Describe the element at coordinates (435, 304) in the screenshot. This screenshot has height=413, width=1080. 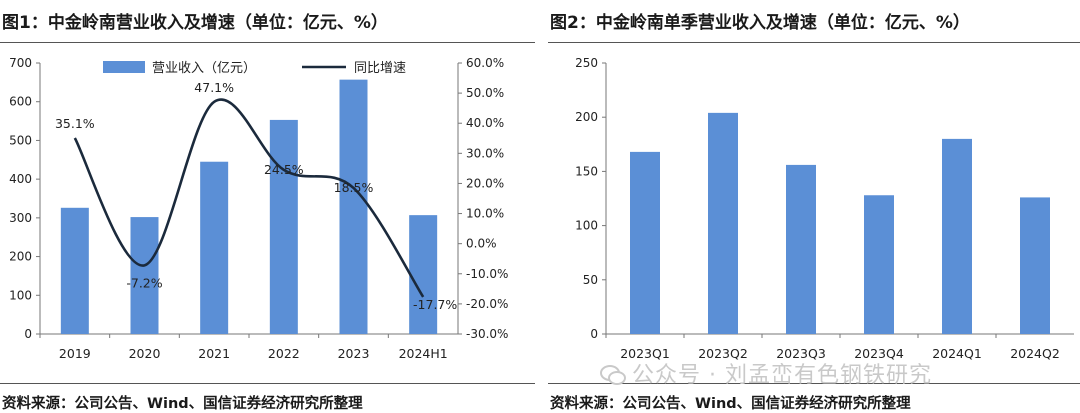
I see `growth-data-label: -17.7%` at that location.